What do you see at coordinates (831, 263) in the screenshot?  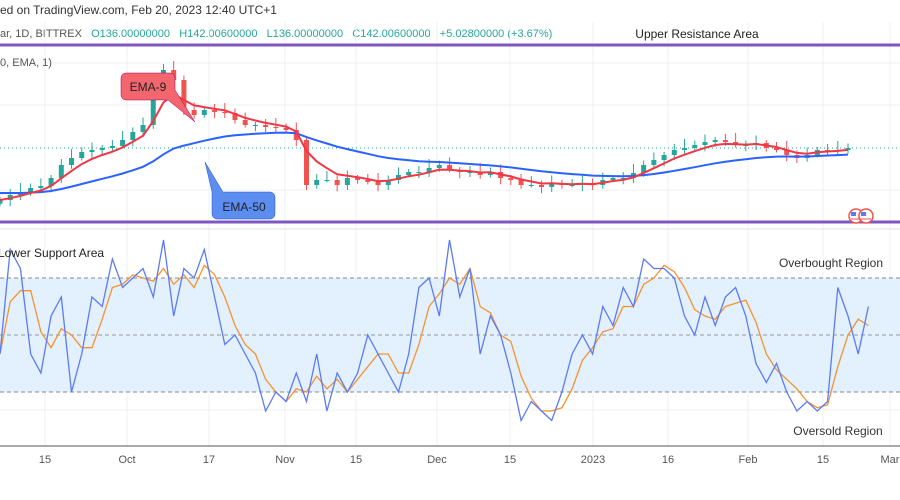 I see `overbought-label: Overbought Region` at bounding box center [831, 263].